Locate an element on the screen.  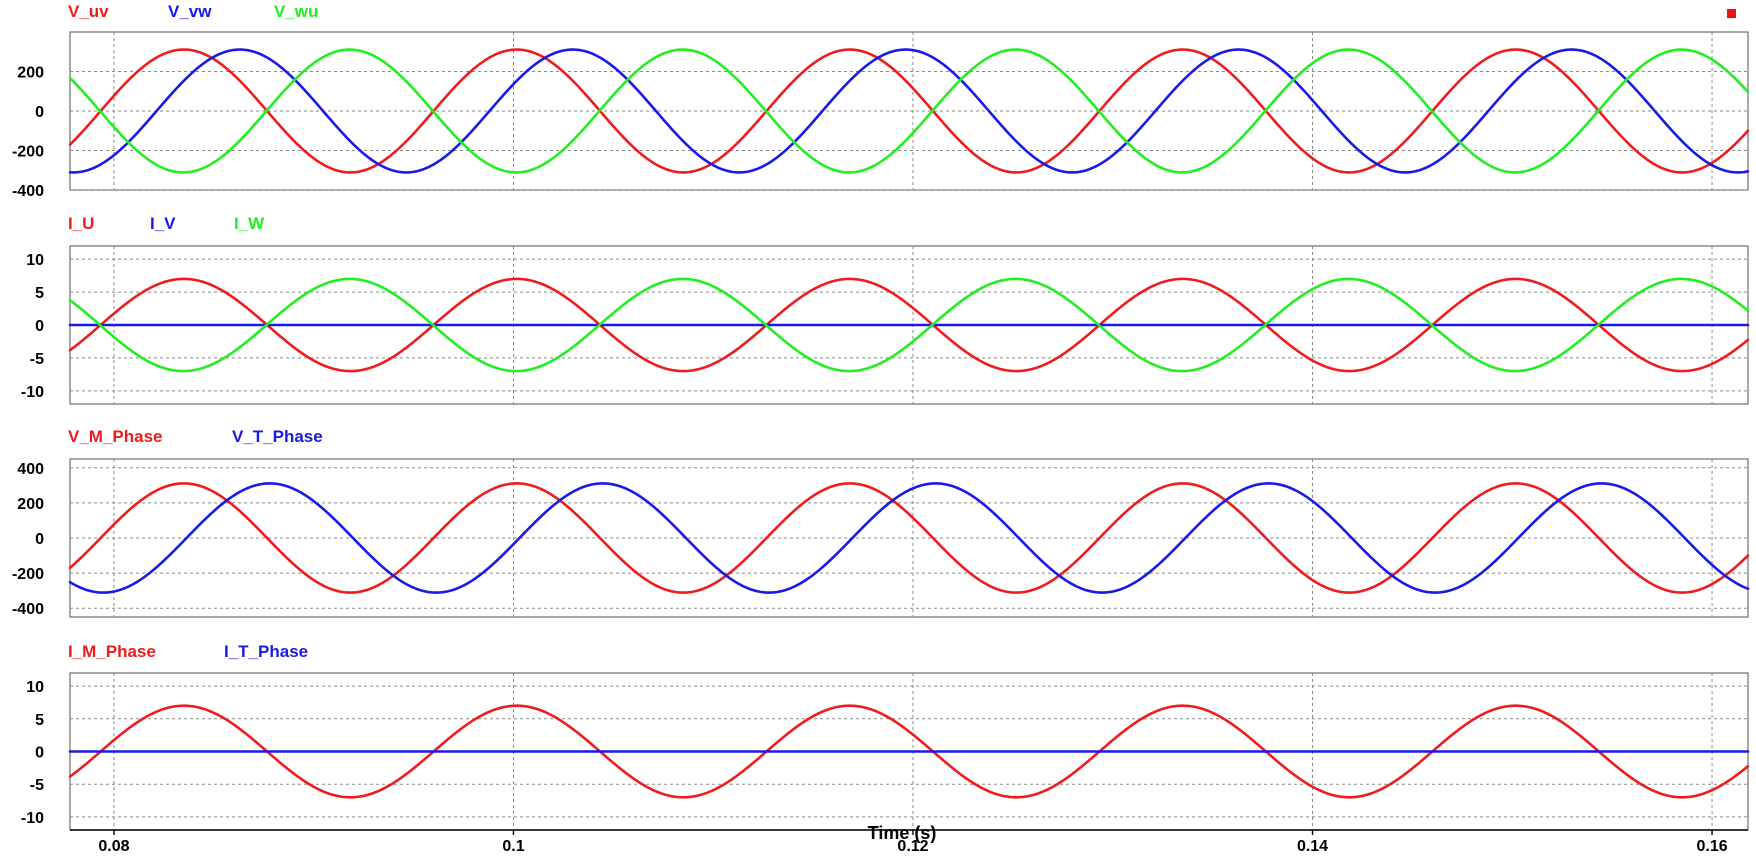
legend-v-t-phase: V_T_Phase is located at coordinates (277, 436).